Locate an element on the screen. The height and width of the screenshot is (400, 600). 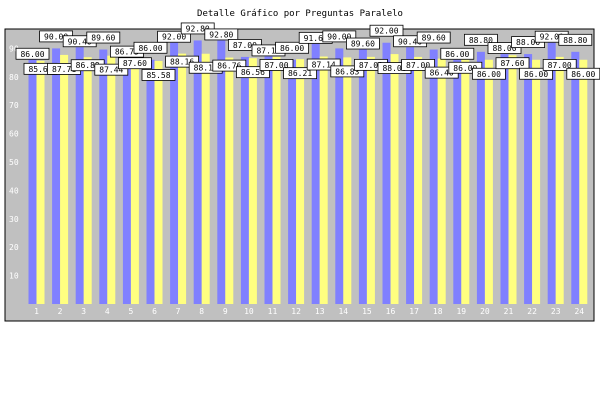
data-label-series-2: 85.58 is located at coordinates (158, 75).